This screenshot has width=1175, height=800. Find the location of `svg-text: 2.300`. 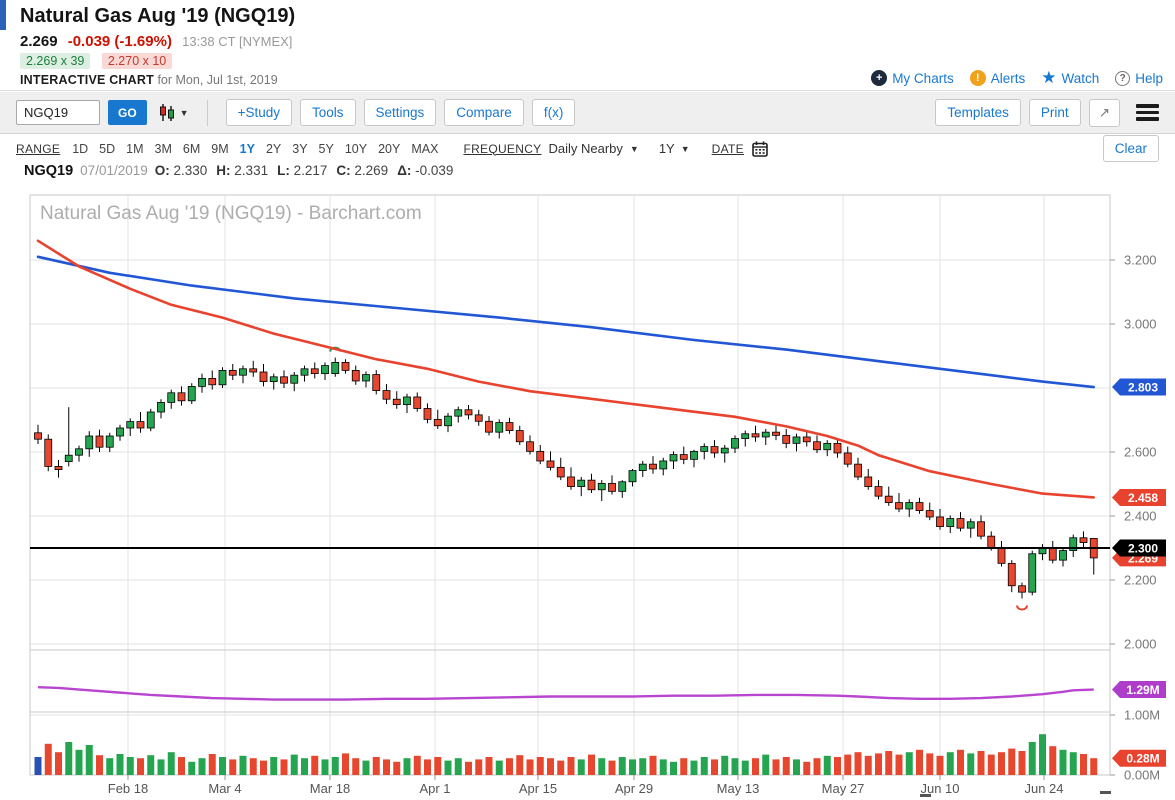

svg-text: 2.300 is located at coordinates (1143, 549).